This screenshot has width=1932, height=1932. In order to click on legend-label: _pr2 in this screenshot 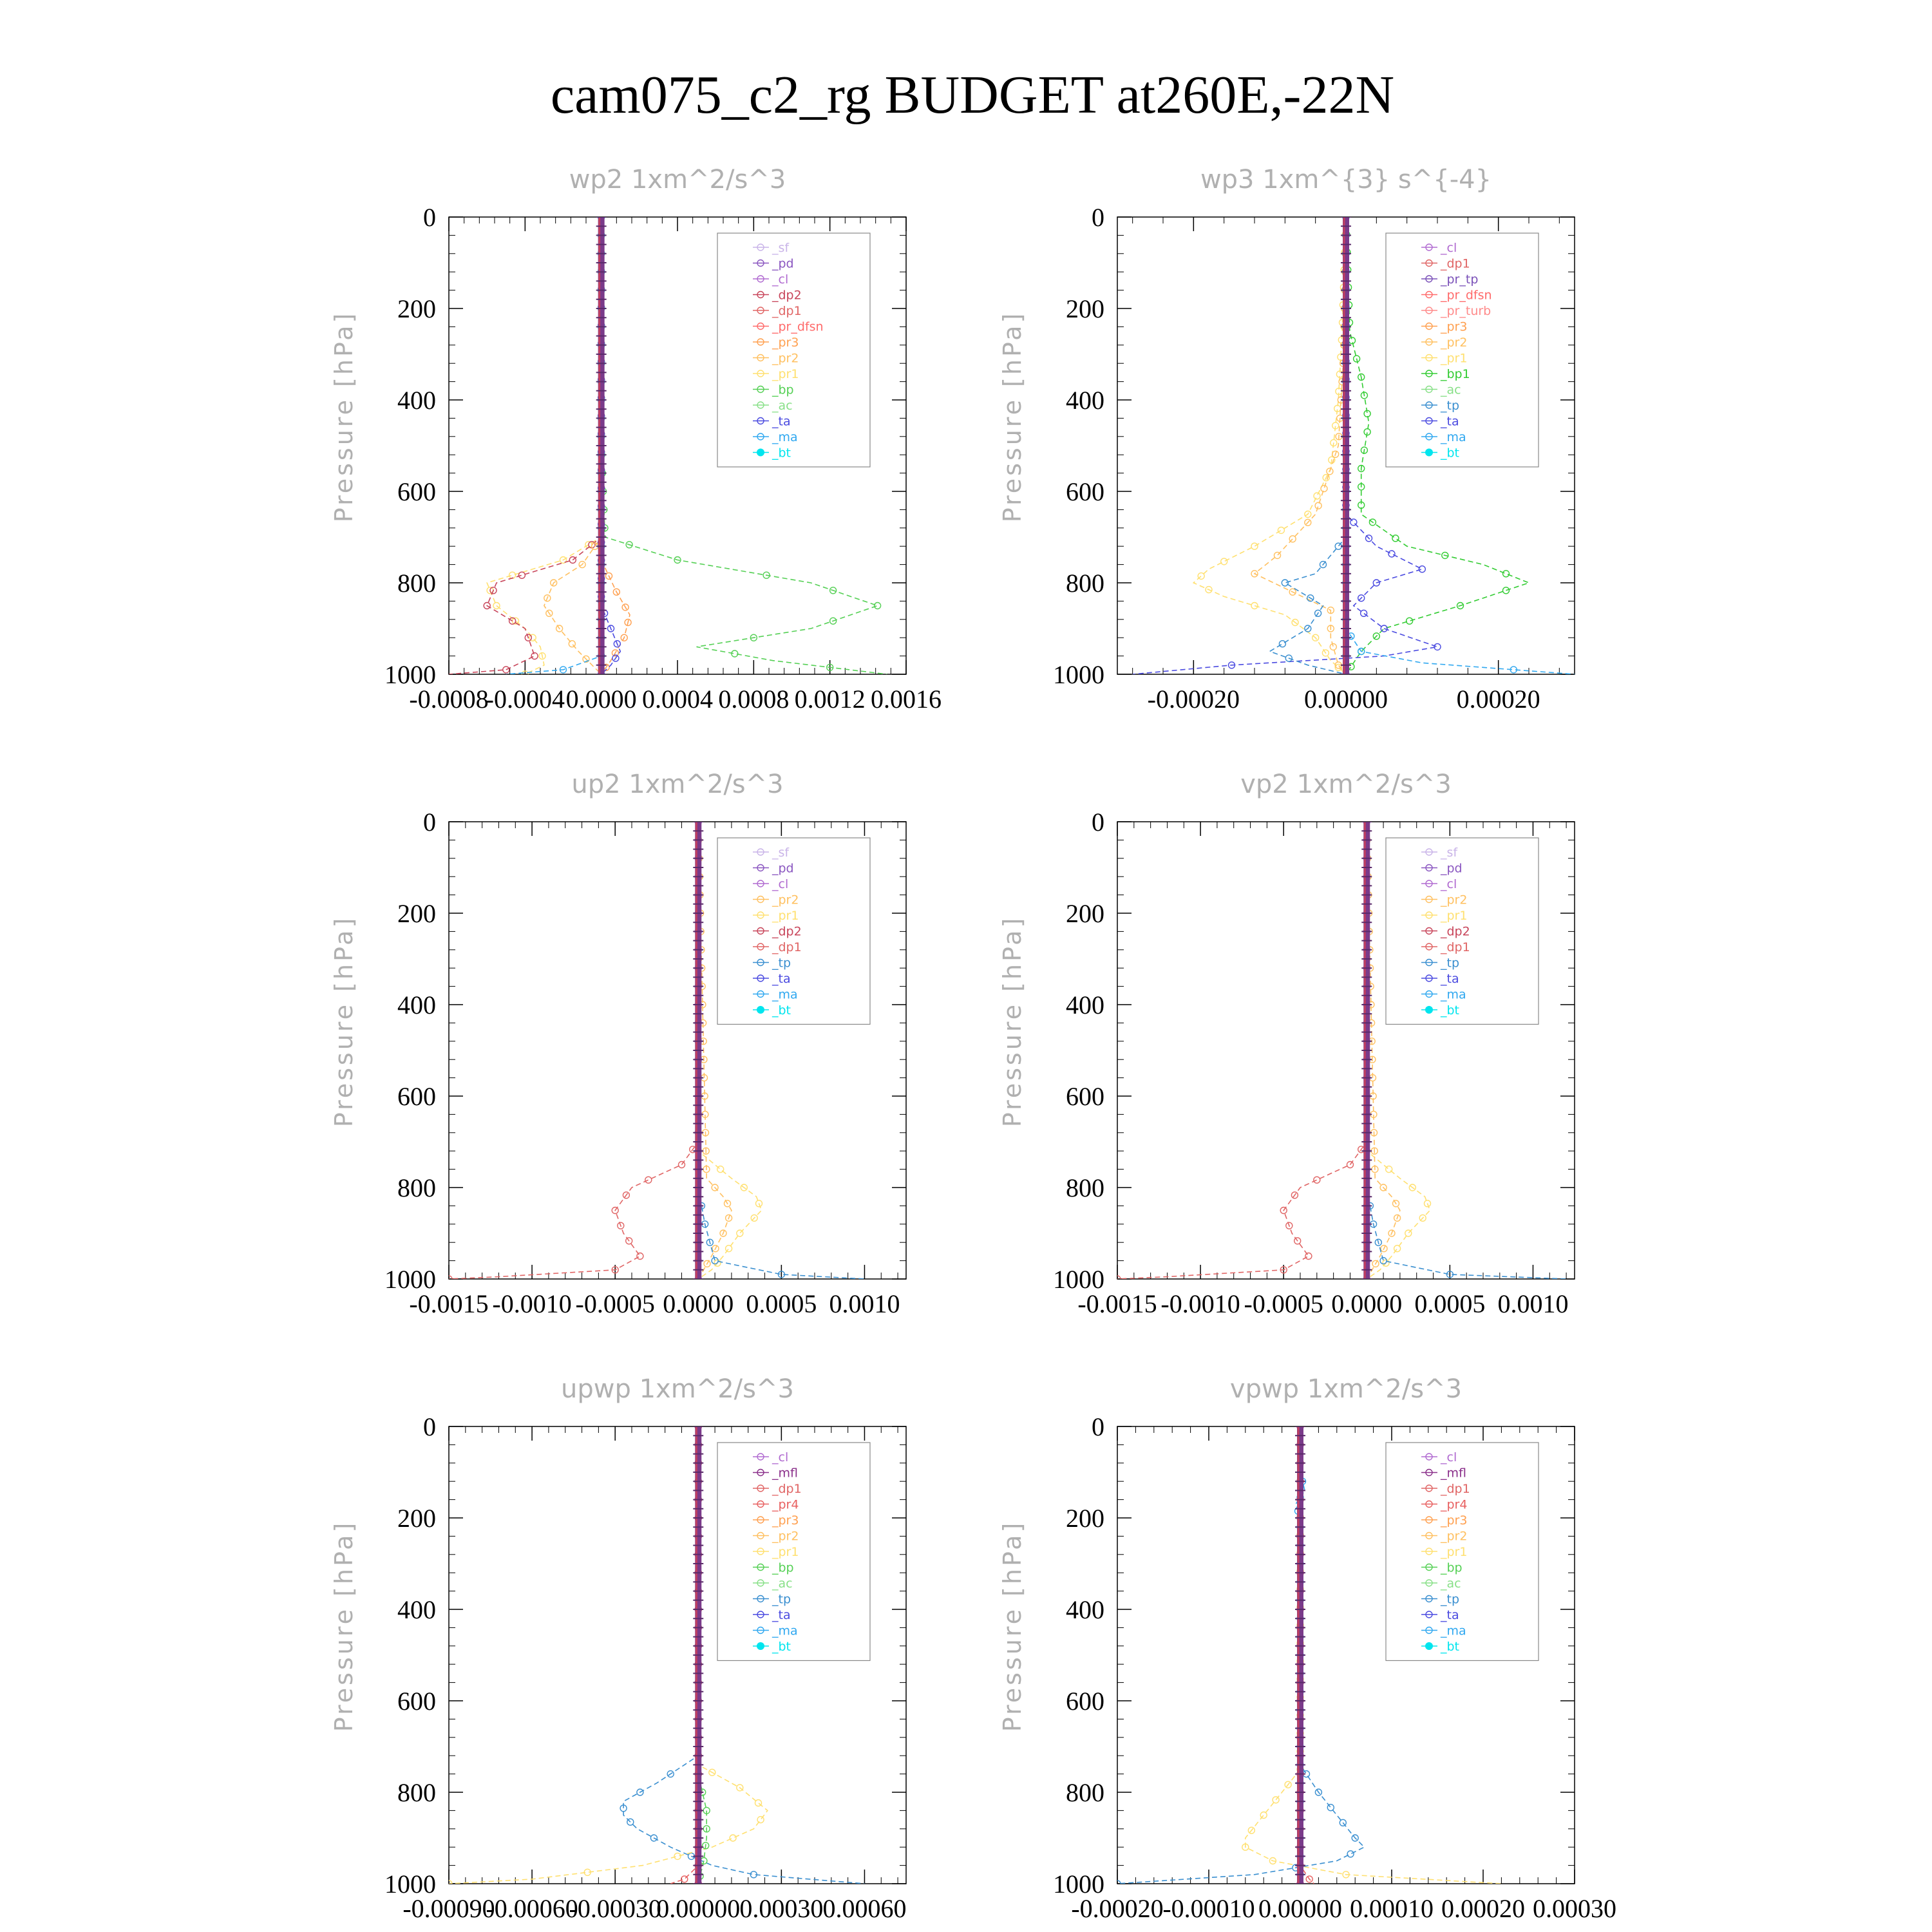, I will do `click(785, 900)`.